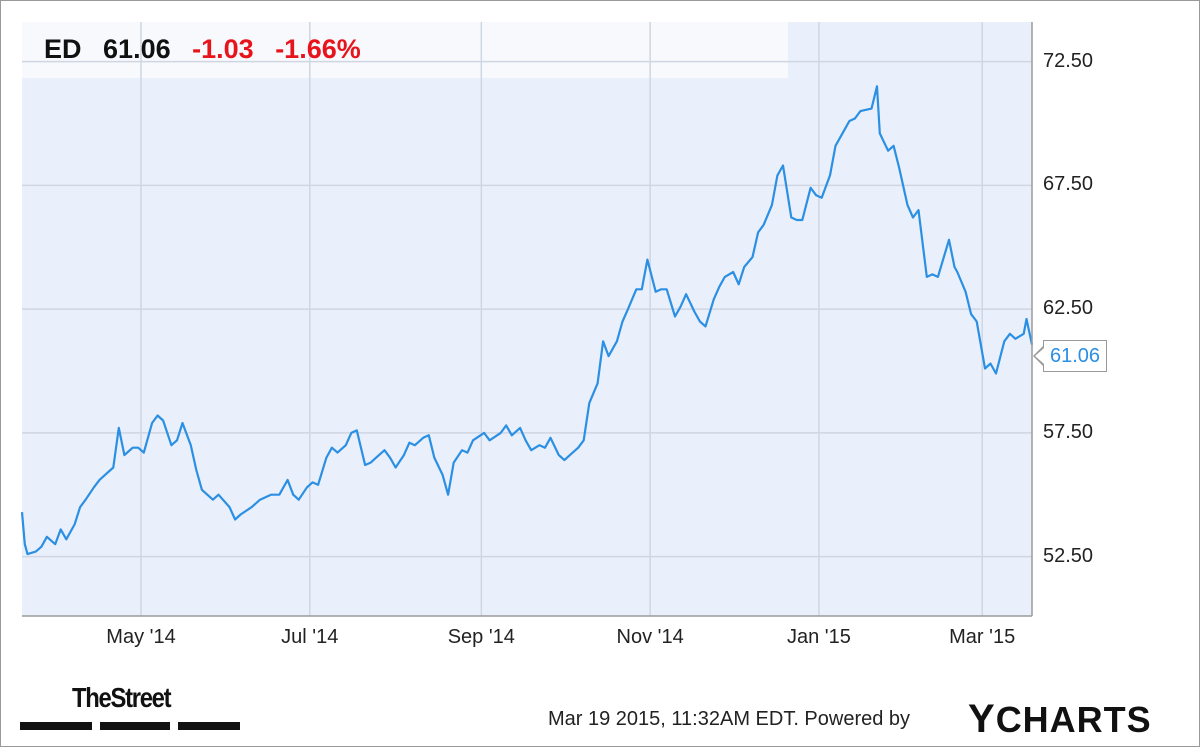 This screenshot has height=747, width=1200. I want to click on x-tick-label: Nov '14, so click(650, 637).